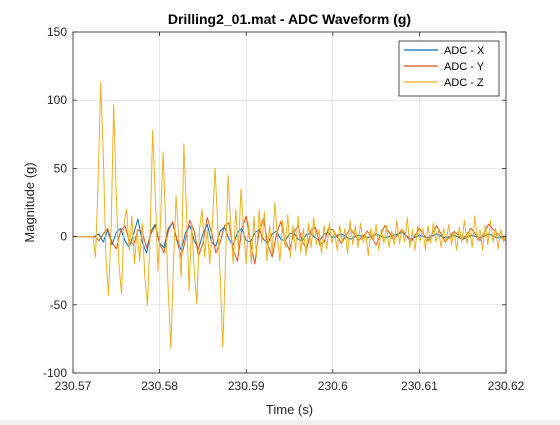 This screenshot has height=425, width=560. Describe the element at coordinates (55, 373) in the screenshot. I see `y-tick-label: -100` at that location.